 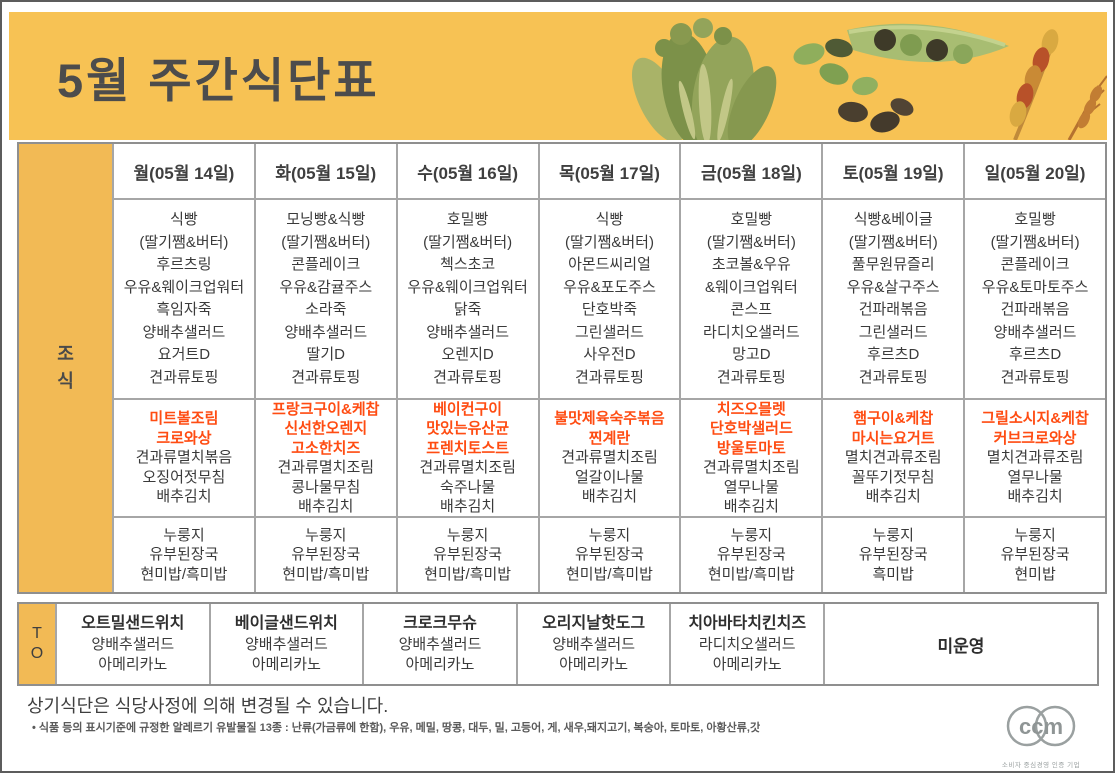 I want to click on breakfast-base-wed: 누룽지 유부된장국 현미밥/흑미밥, so click(x=467, y=555).